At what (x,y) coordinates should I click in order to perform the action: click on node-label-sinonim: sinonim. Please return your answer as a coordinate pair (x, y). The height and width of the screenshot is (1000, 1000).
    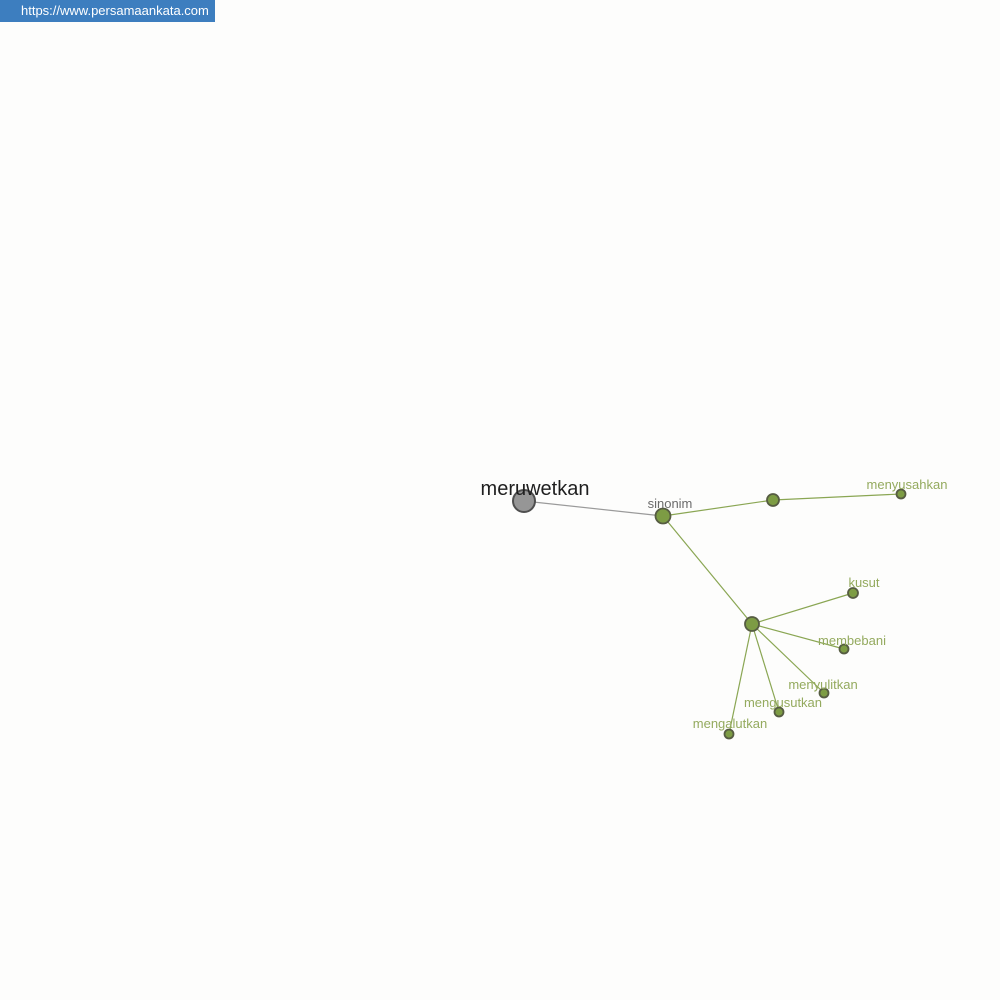
    Looking at the image, I should click on (670, 503).